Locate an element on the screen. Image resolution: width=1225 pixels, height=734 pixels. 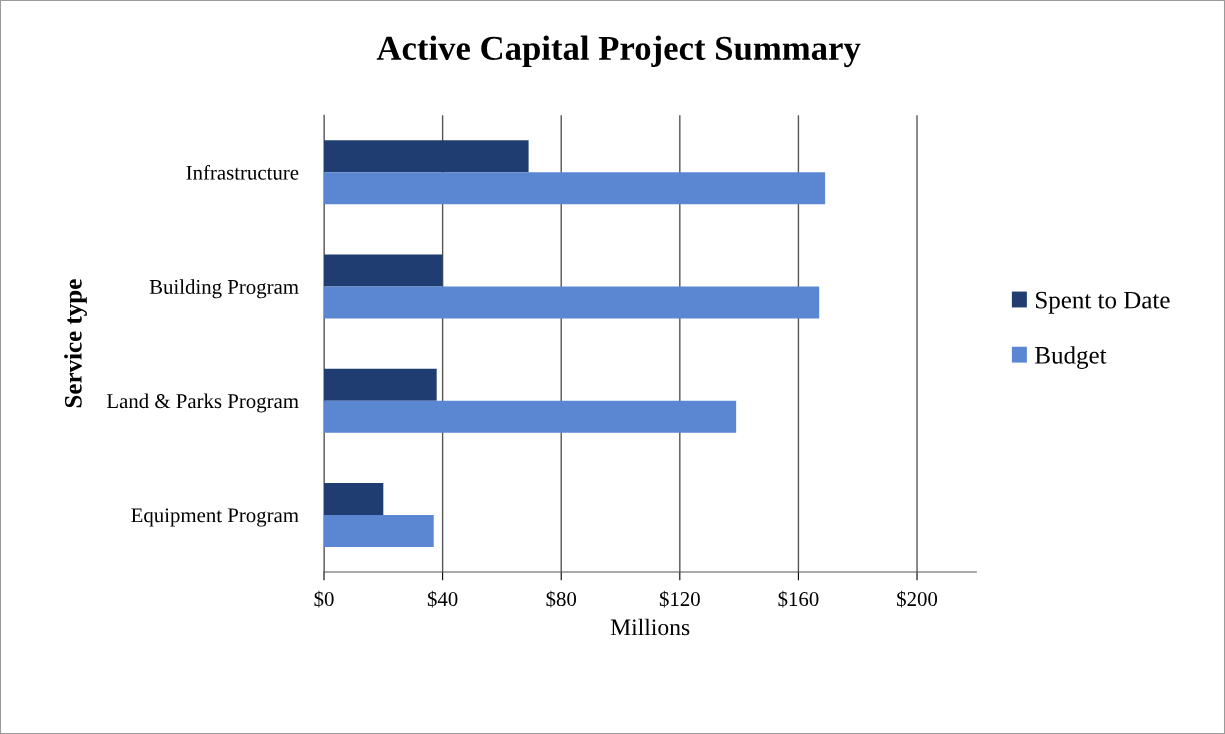
x-tick-label: $200 is located at coordinates (917, 599).